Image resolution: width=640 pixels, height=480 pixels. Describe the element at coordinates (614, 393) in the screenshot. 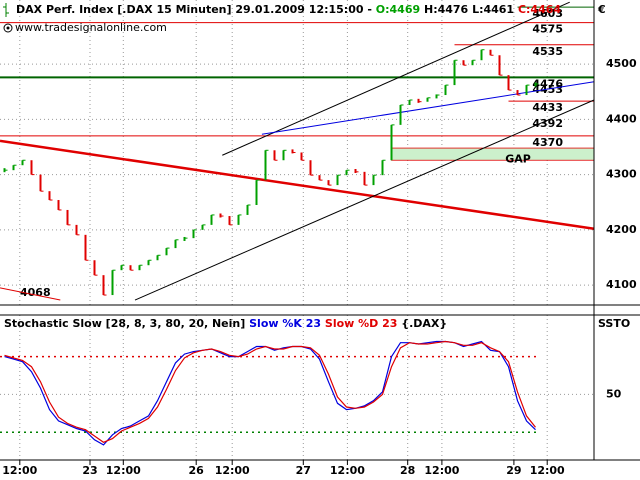

I see `y-tick-label: 50` at that location.